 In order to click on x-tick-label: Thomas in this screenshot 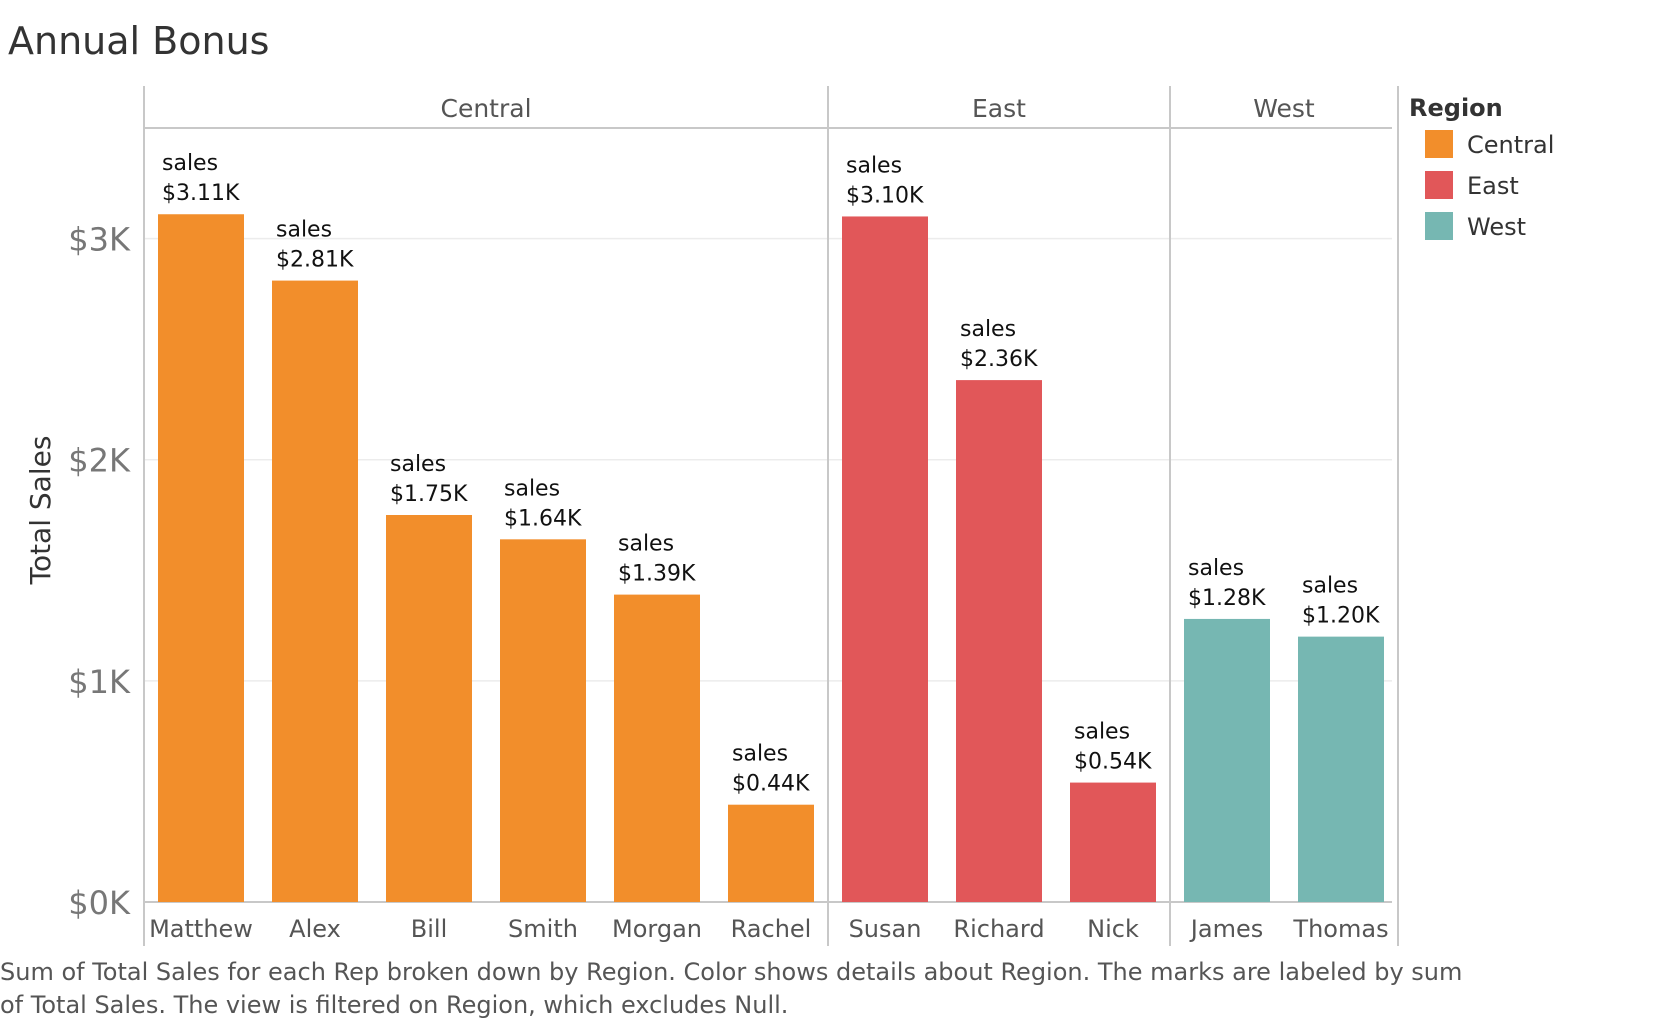, I will do `click(1340, 929)`.